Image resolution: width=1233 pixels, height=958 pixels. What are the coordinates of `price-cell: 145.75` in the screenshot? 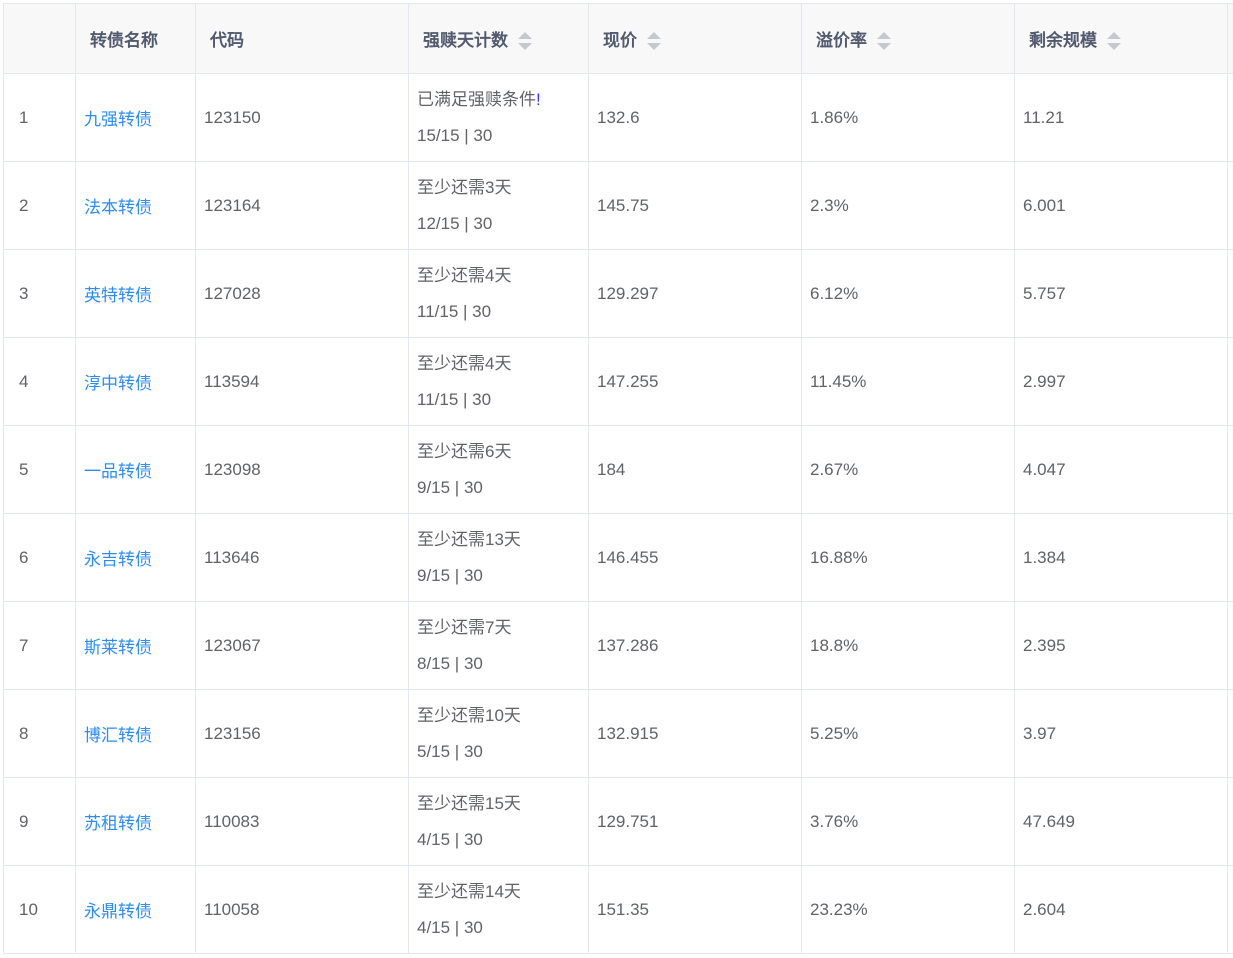 It's located at (695, 205).